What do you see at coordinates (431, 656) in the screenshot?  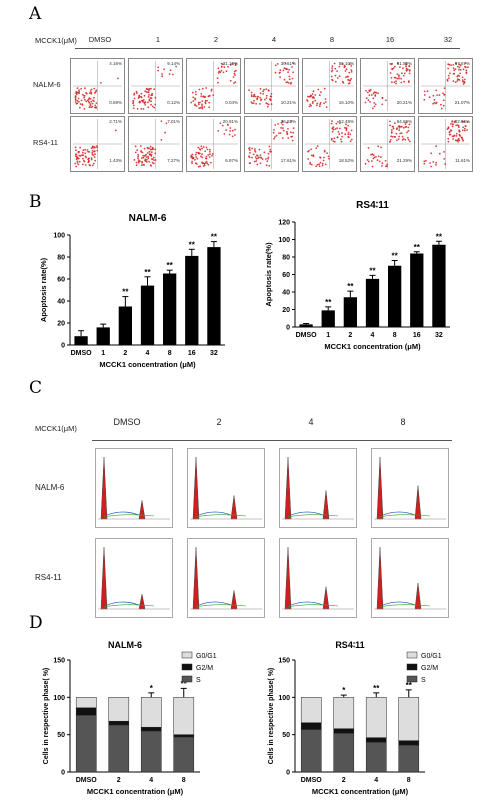 I see `legend-label: G0/G1` at bounding box center [431, 656].